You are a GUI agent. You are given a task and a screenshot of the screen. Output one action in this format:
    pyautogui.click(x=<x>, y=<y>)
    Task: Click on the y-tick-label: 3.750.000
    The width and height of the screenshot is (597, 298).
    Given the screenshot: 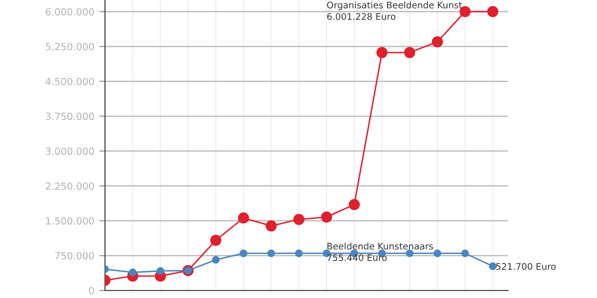 What is the action you would take?
    pyautogui.click(x=70, y=116)
    